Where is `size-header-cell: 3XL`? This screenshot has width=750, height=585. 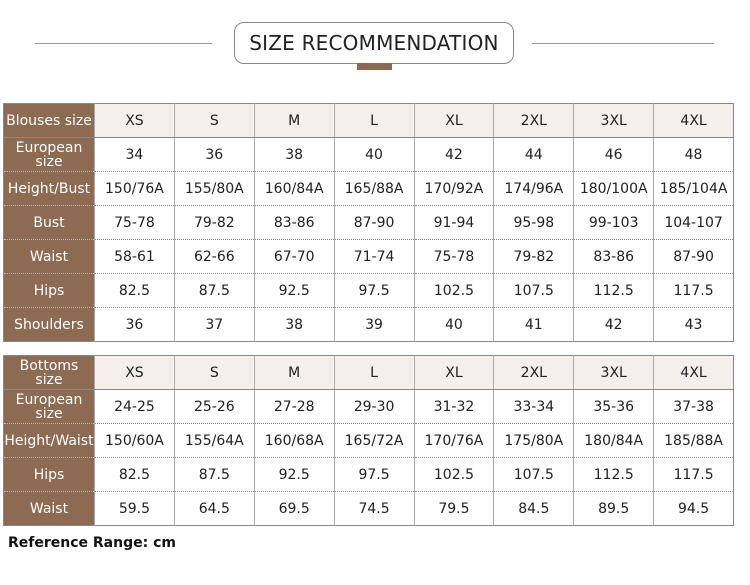
size-header-cell: 3XL is located at coordinates (613, 120).